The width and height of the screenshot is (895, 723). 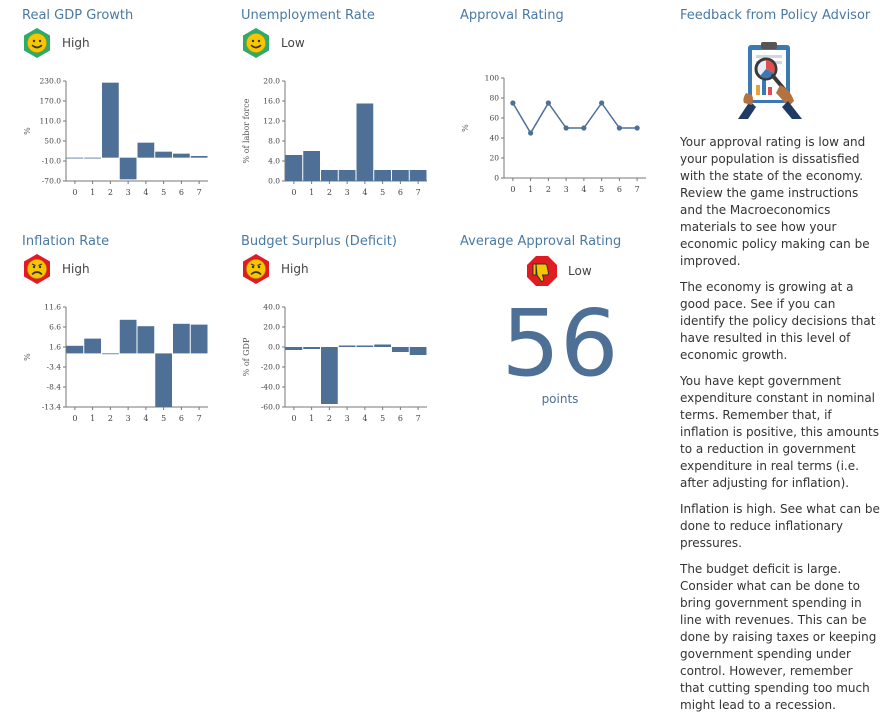 What do you see at coordinates (54, 367) in the screenshot?
I see `y-tick-label: -3.4` at bounding box center [54, 367].